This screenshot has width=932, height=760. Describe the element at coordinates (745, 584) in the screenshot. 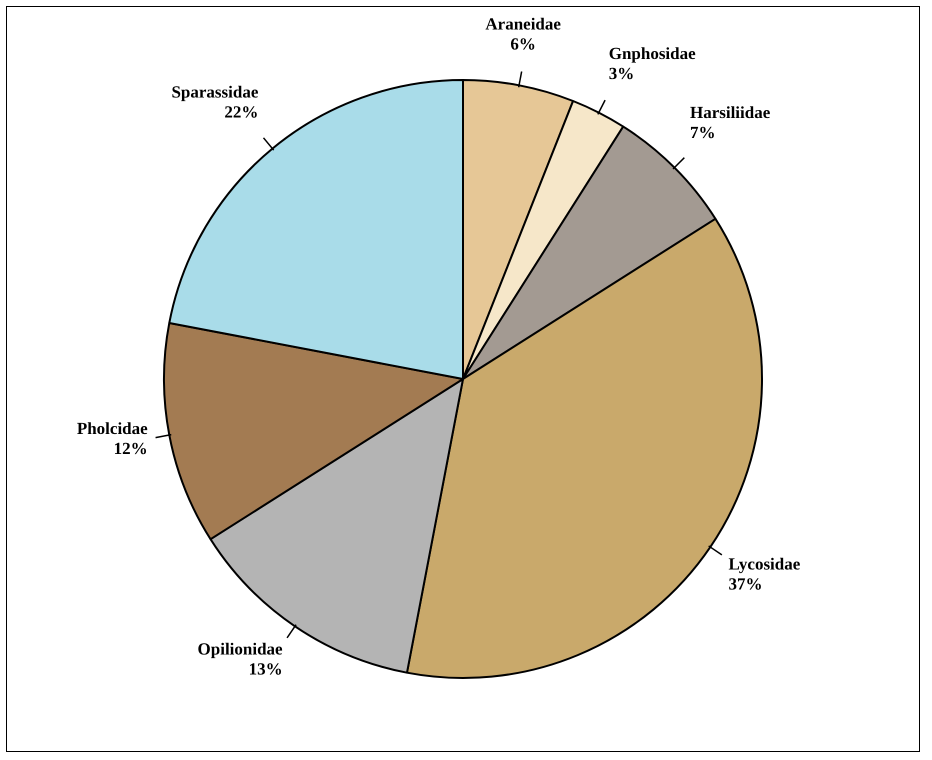

I see `data-label: 37%` at that location.